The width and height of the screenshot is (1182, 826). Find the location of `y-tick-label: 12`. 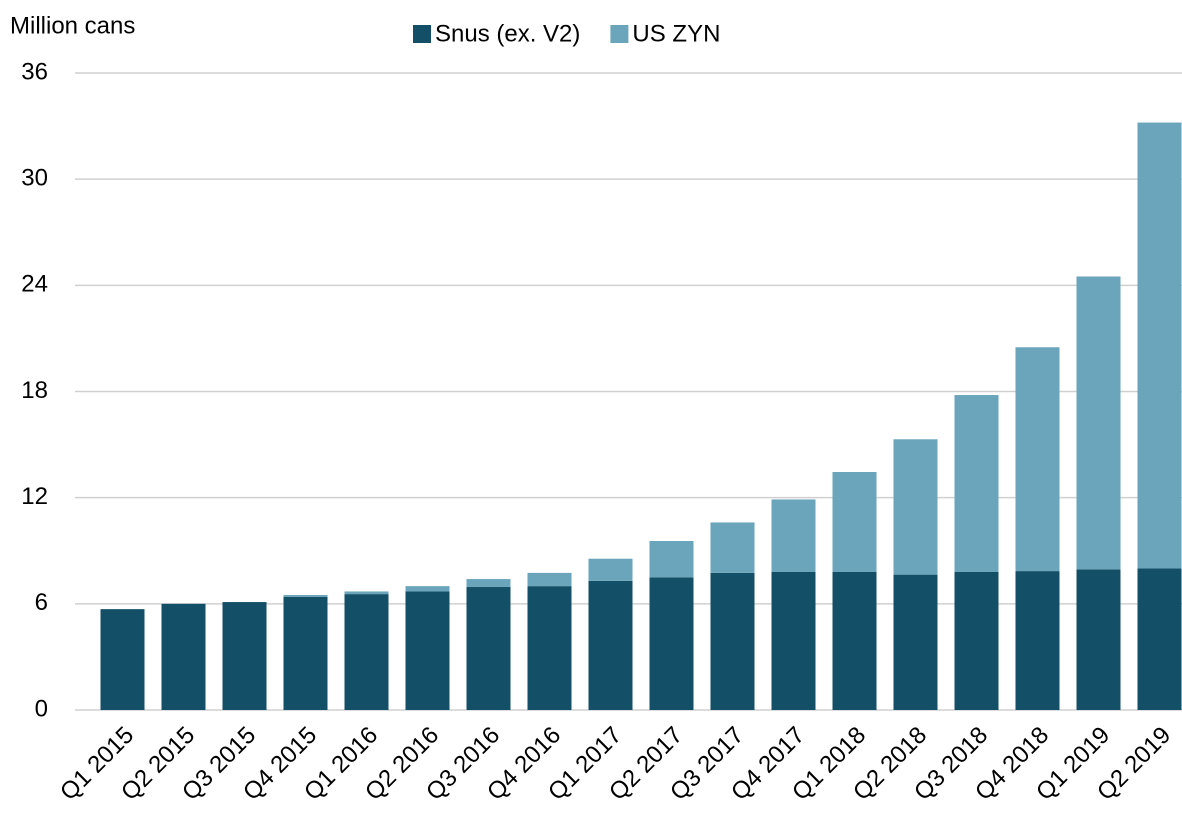

y-tick-label: 12 is located at coordinates (34, 496).